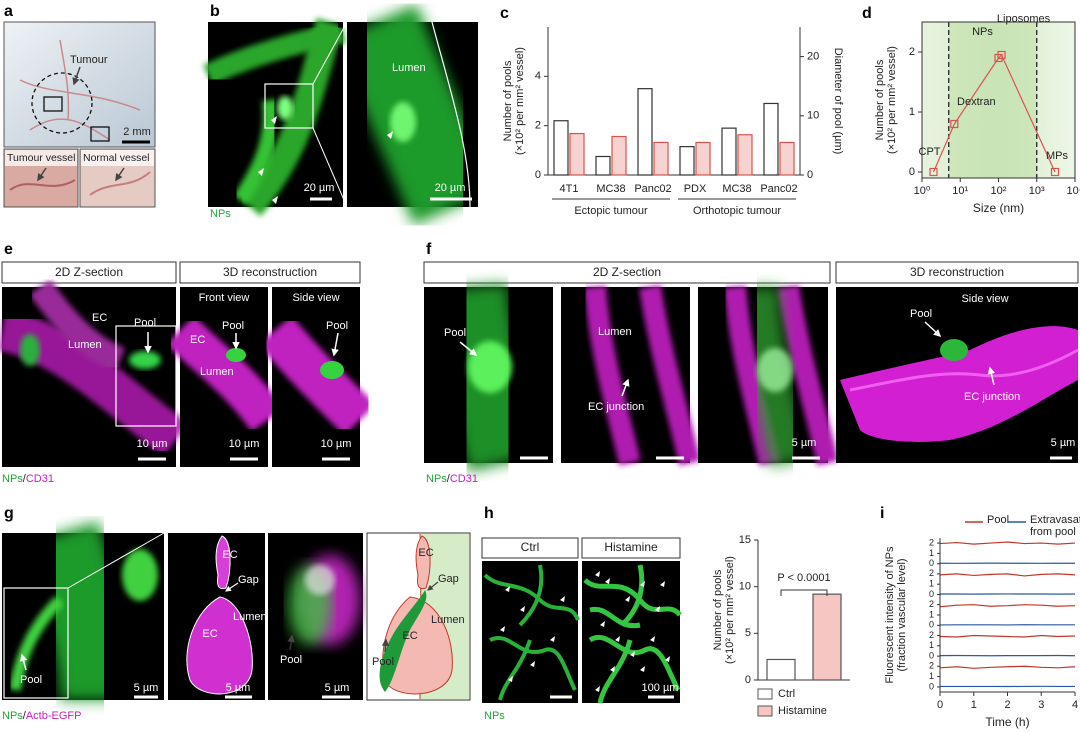  Describe the element at coordinates (12, 716) in the screenshot. I see `stain-label: NPs` at that location.